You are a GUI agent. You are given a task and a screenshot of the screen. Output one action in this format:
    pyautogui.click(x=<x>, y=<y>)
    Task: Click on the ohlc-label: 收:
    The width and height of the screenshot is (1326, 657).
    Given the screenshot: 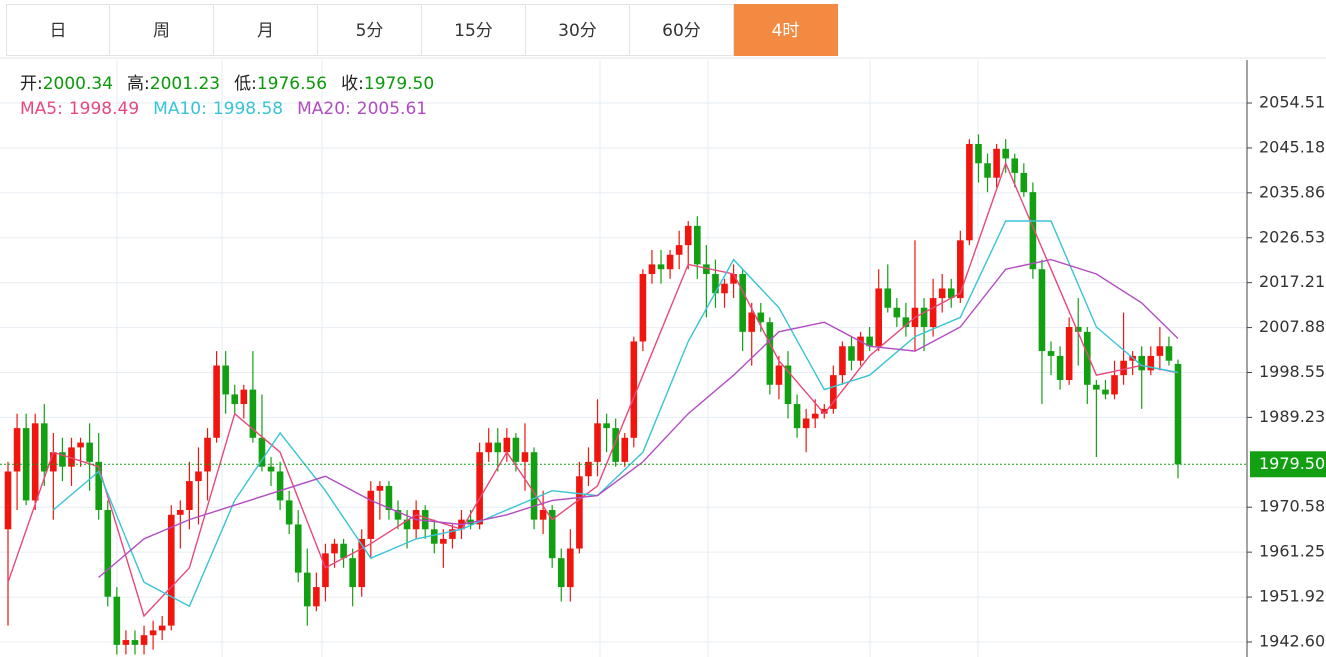 What is the action you would take?
    pyautogui.click(x=352, y=84)
    